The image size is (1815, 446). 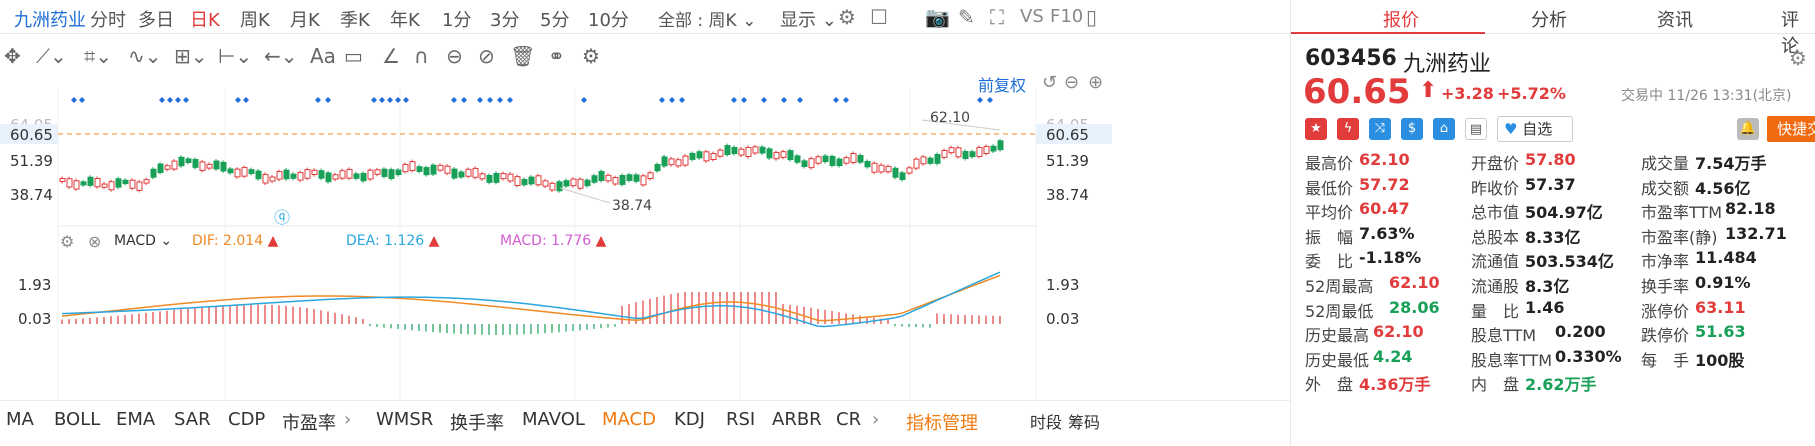 What do you see at coordinates (136, 419) in the screenshot?
I see `ind-ema: EMA` at bounding box center [136, 419].